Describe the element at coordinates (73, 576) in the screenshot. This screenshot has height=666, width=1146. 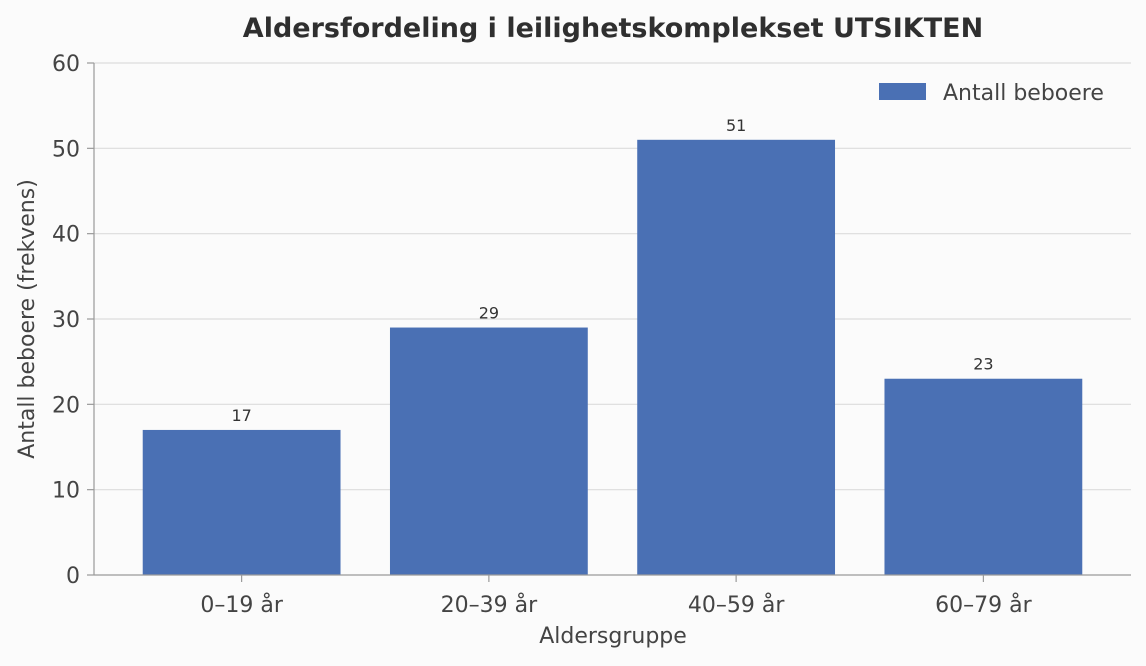
I see `y-tick-label: 0` at that location.